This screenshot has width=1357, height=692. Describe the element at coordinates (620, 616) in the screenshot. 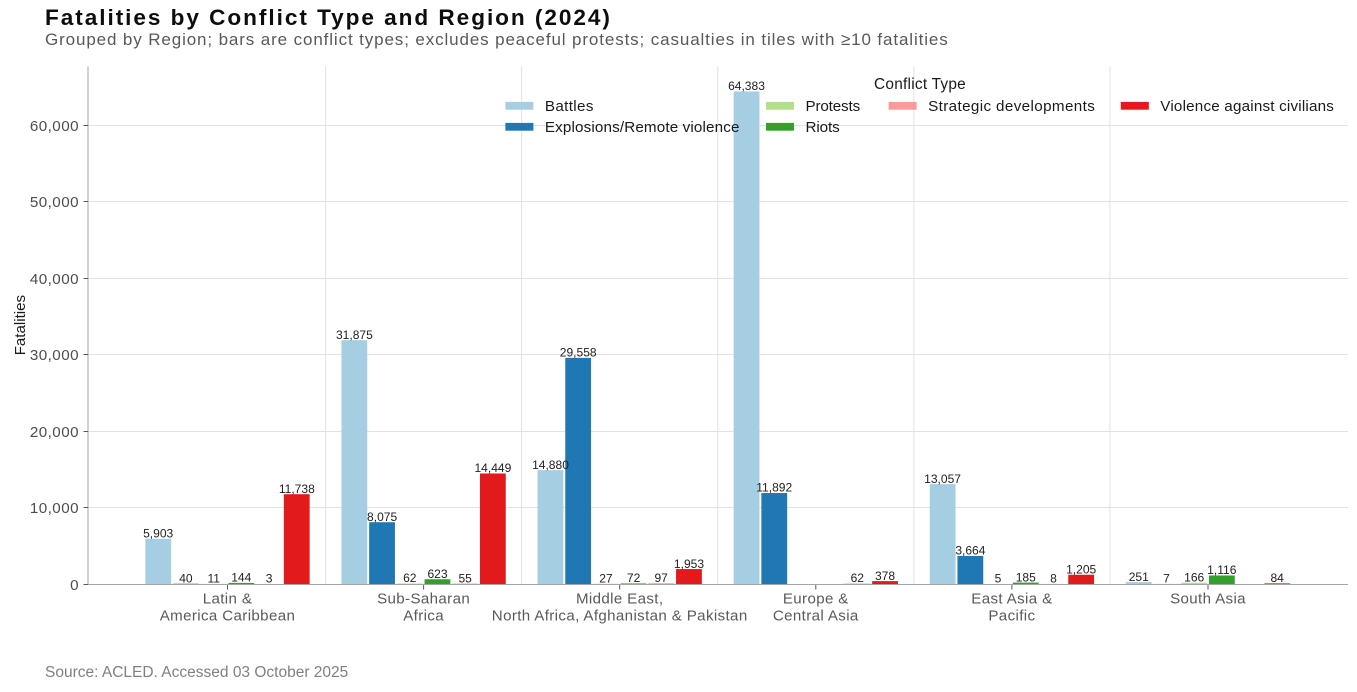

I see `svg-text:North Africa, Afghanistan & Pa: North Africa, Afghanistan & Pakistan` at that location.